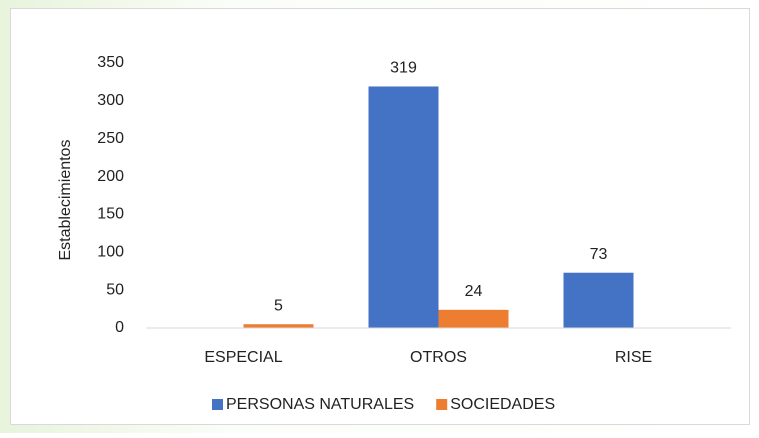 The height and width of the screenshot is (438, 759). Describe the element at coordinates (633, 357) in the screenshot. I see `x-tick-label: RISE` at that location.